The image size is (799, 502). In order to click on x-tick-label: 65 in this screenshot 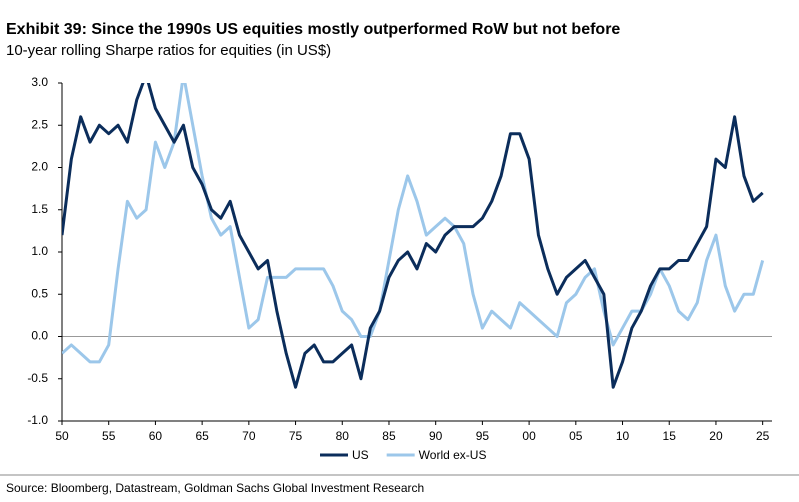, I will do `click(202, 436)`.